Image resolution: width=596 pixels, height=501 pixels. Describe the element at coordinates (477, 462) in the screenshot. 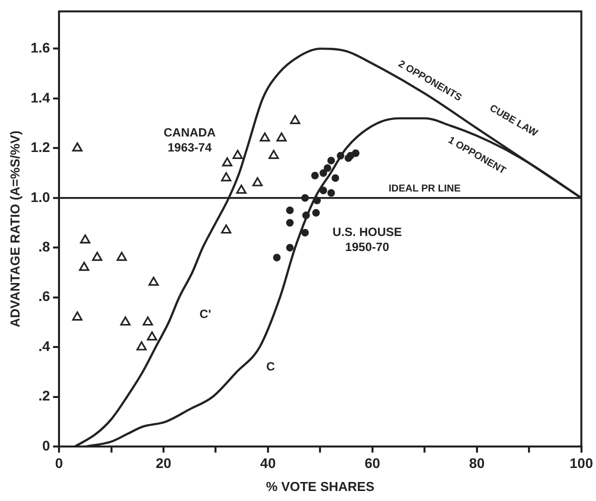

I see `x-tick-label: 80` at that location.